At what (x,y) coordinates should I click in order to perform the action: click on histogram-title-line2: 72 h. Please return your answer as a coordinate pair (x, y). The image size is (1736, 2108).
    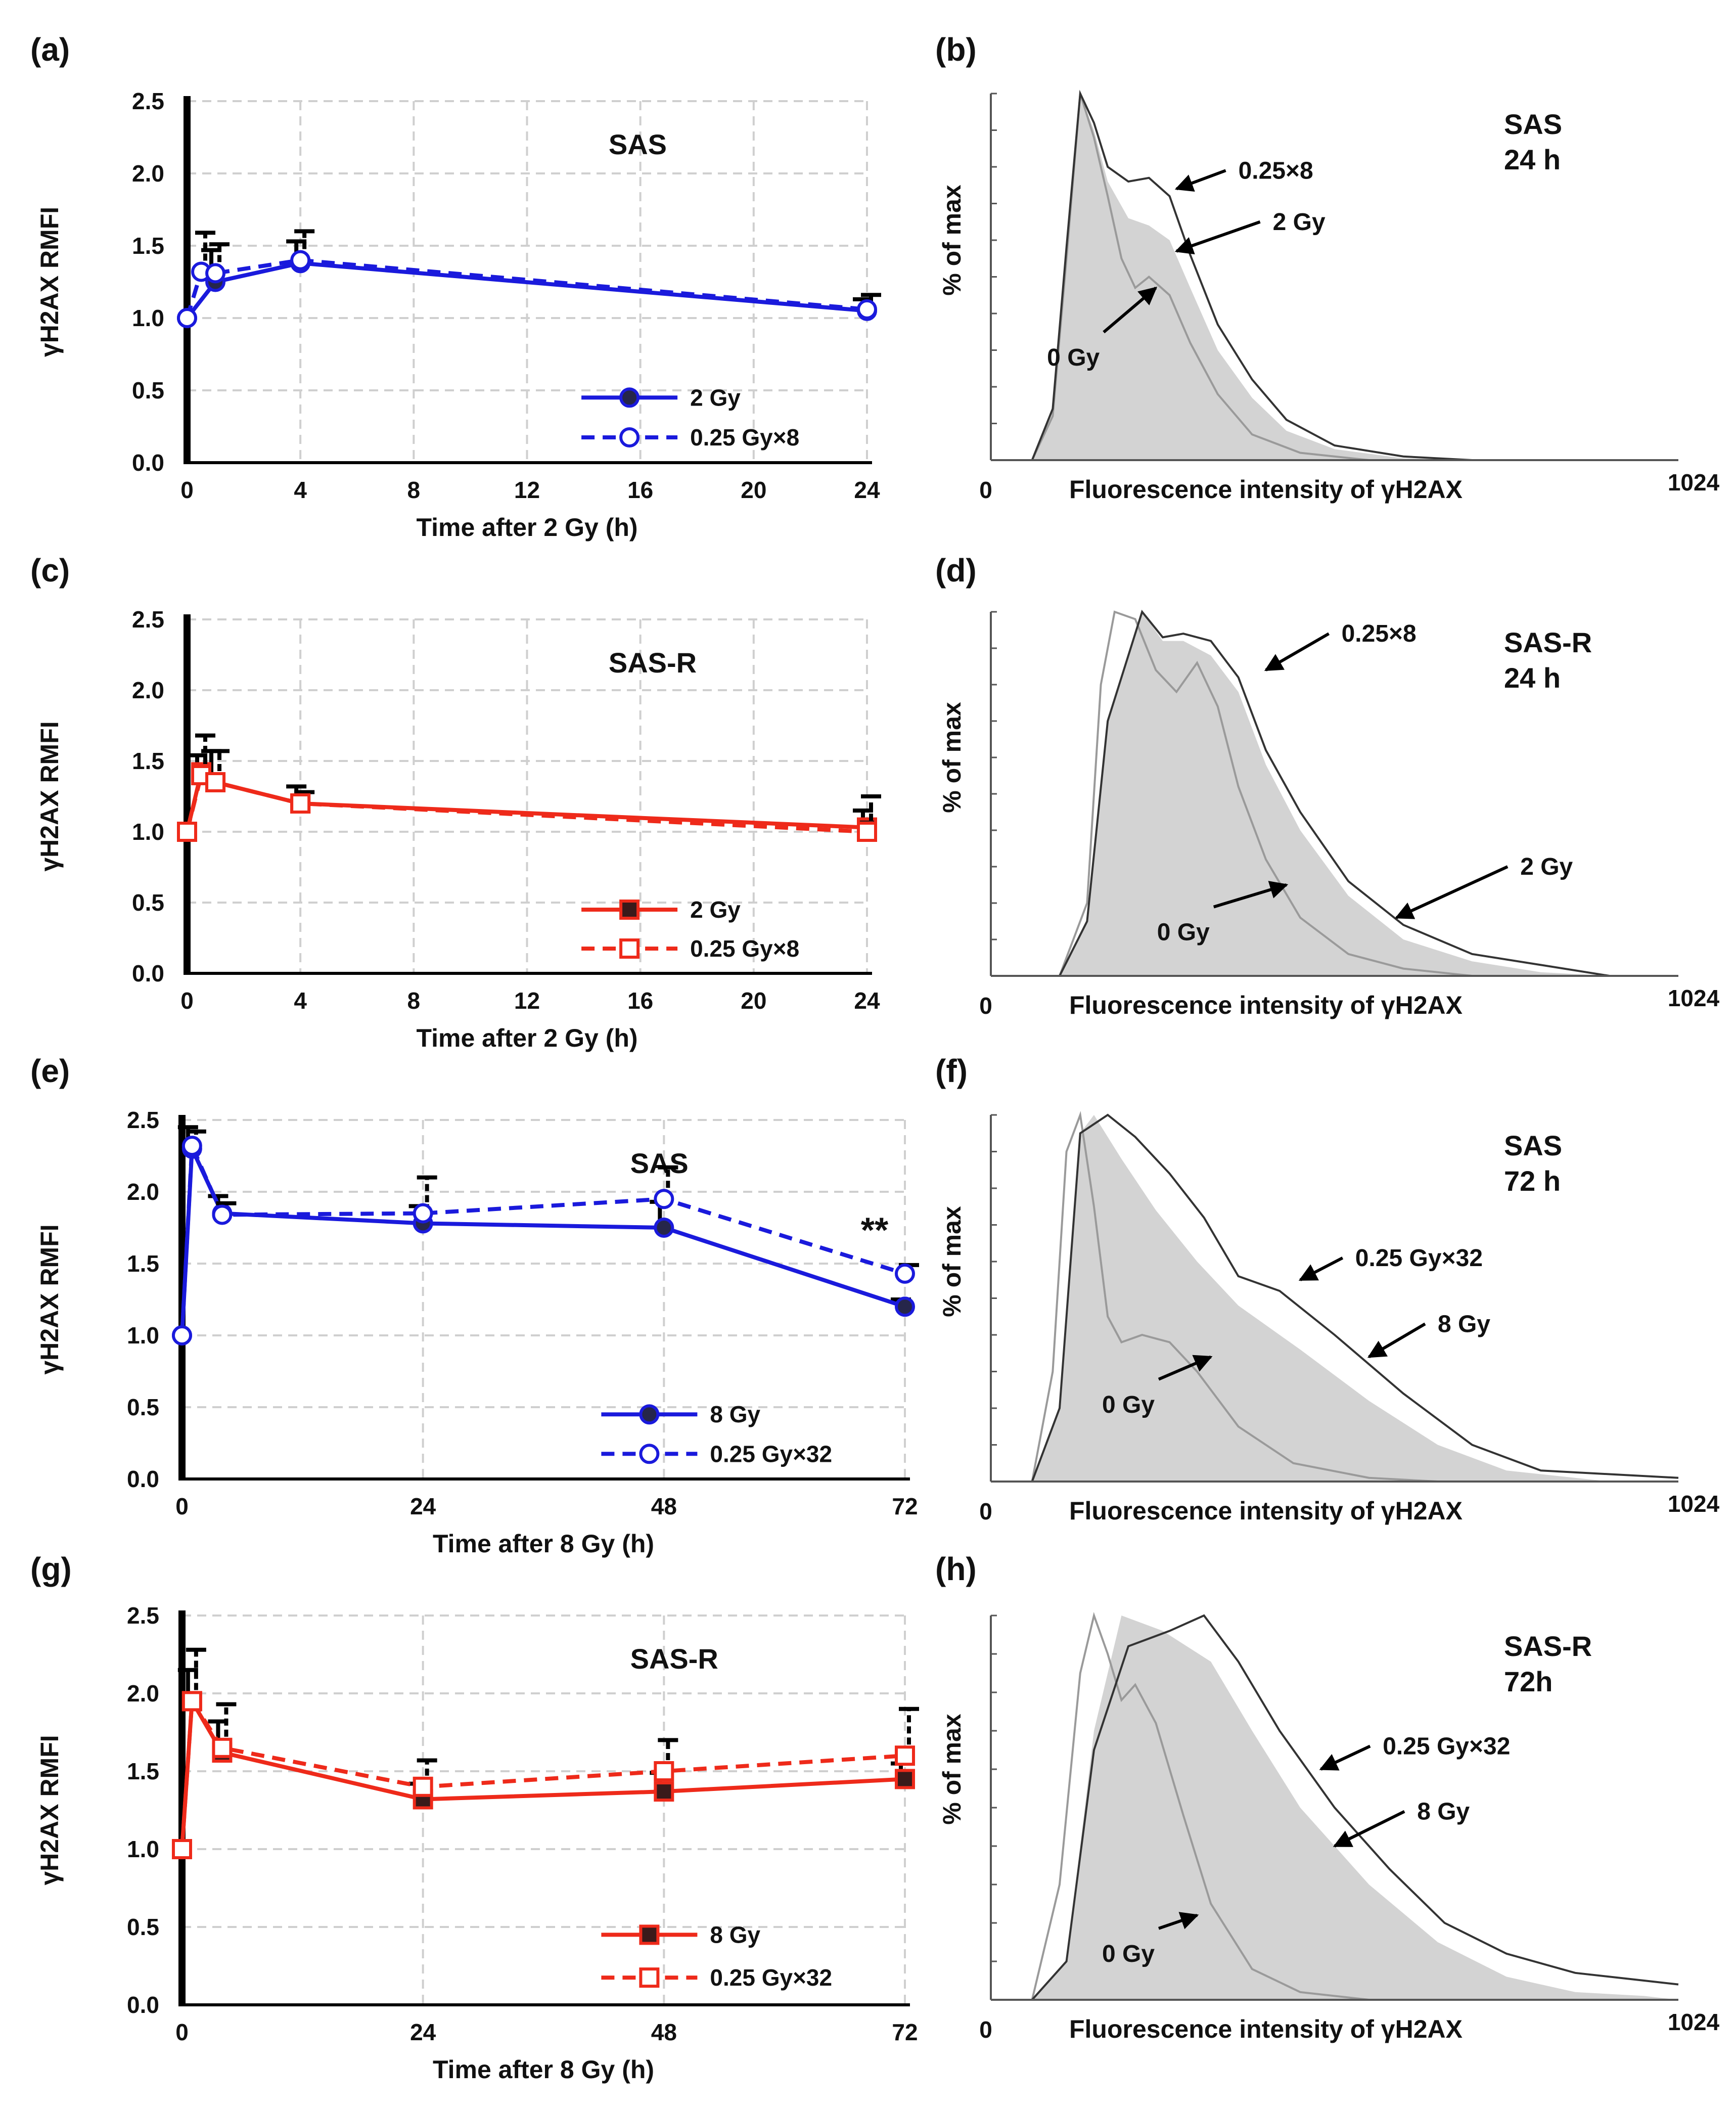
    Looking at the image, I should click on (1533, 1181).